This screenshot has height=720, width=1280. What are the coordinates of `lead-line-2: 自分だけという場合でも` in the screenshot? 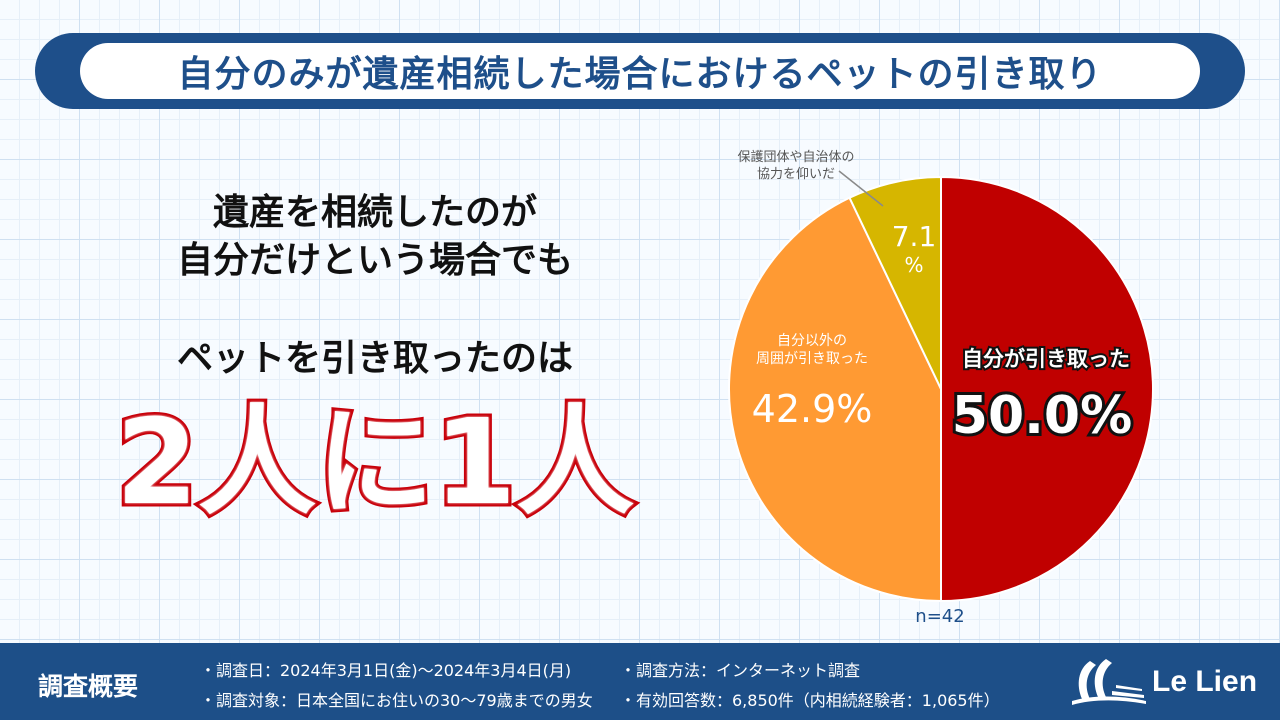 It's located at (374, 260).